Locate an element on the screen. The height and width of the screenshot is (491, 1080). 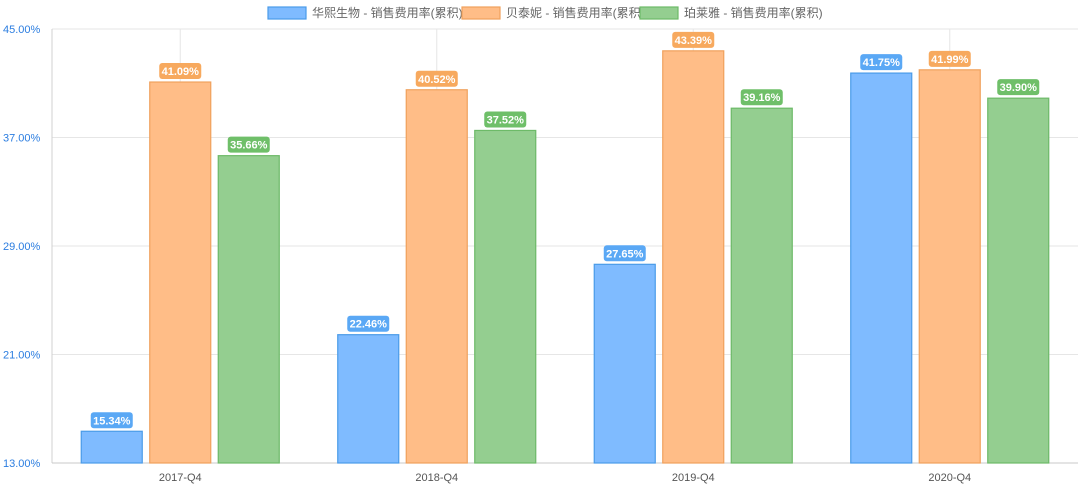
data-label: 39.16% is located at coordinates (762, 98).